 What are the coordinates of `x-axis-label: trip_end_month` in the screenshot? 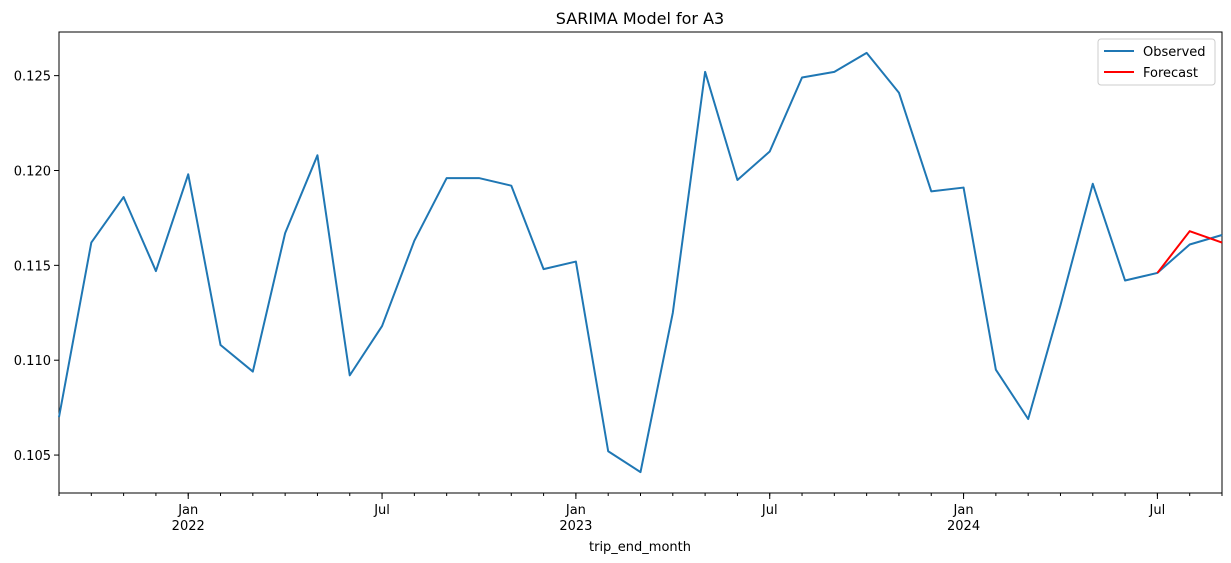 It's located at (640, 547).